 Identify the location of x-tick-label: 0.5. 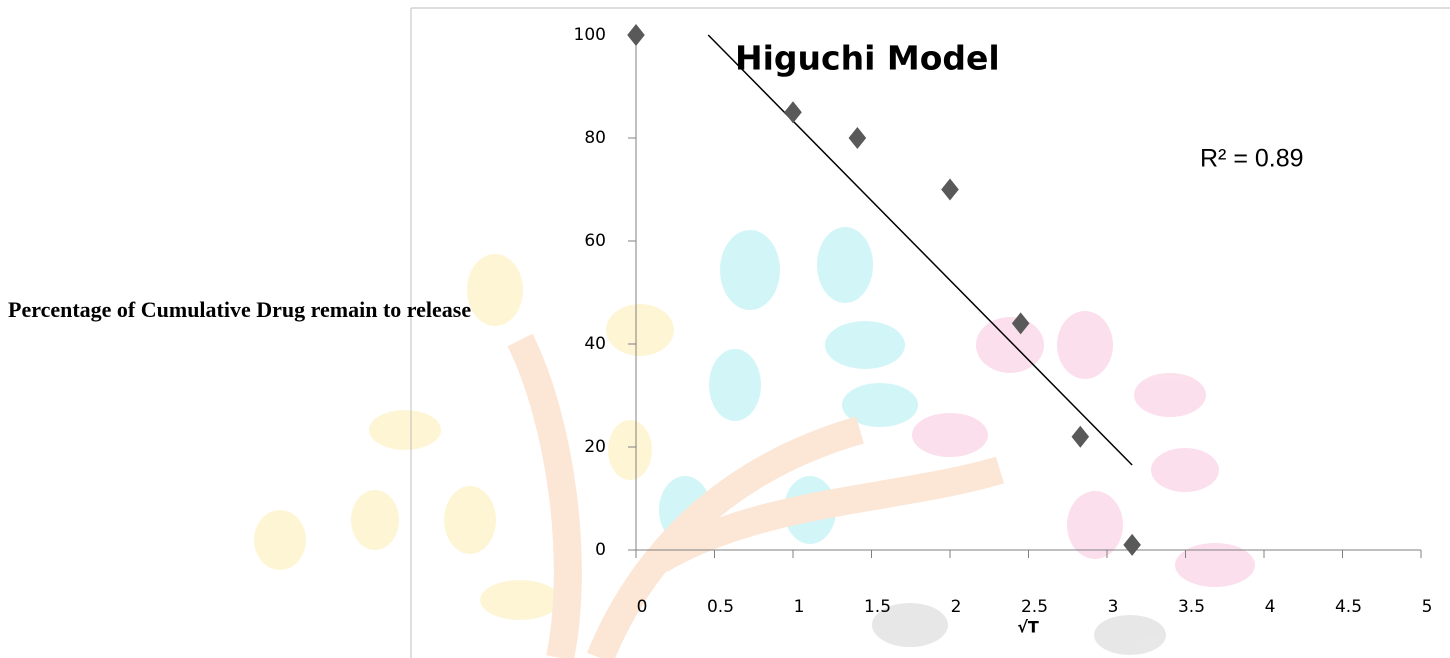
(720, 607).